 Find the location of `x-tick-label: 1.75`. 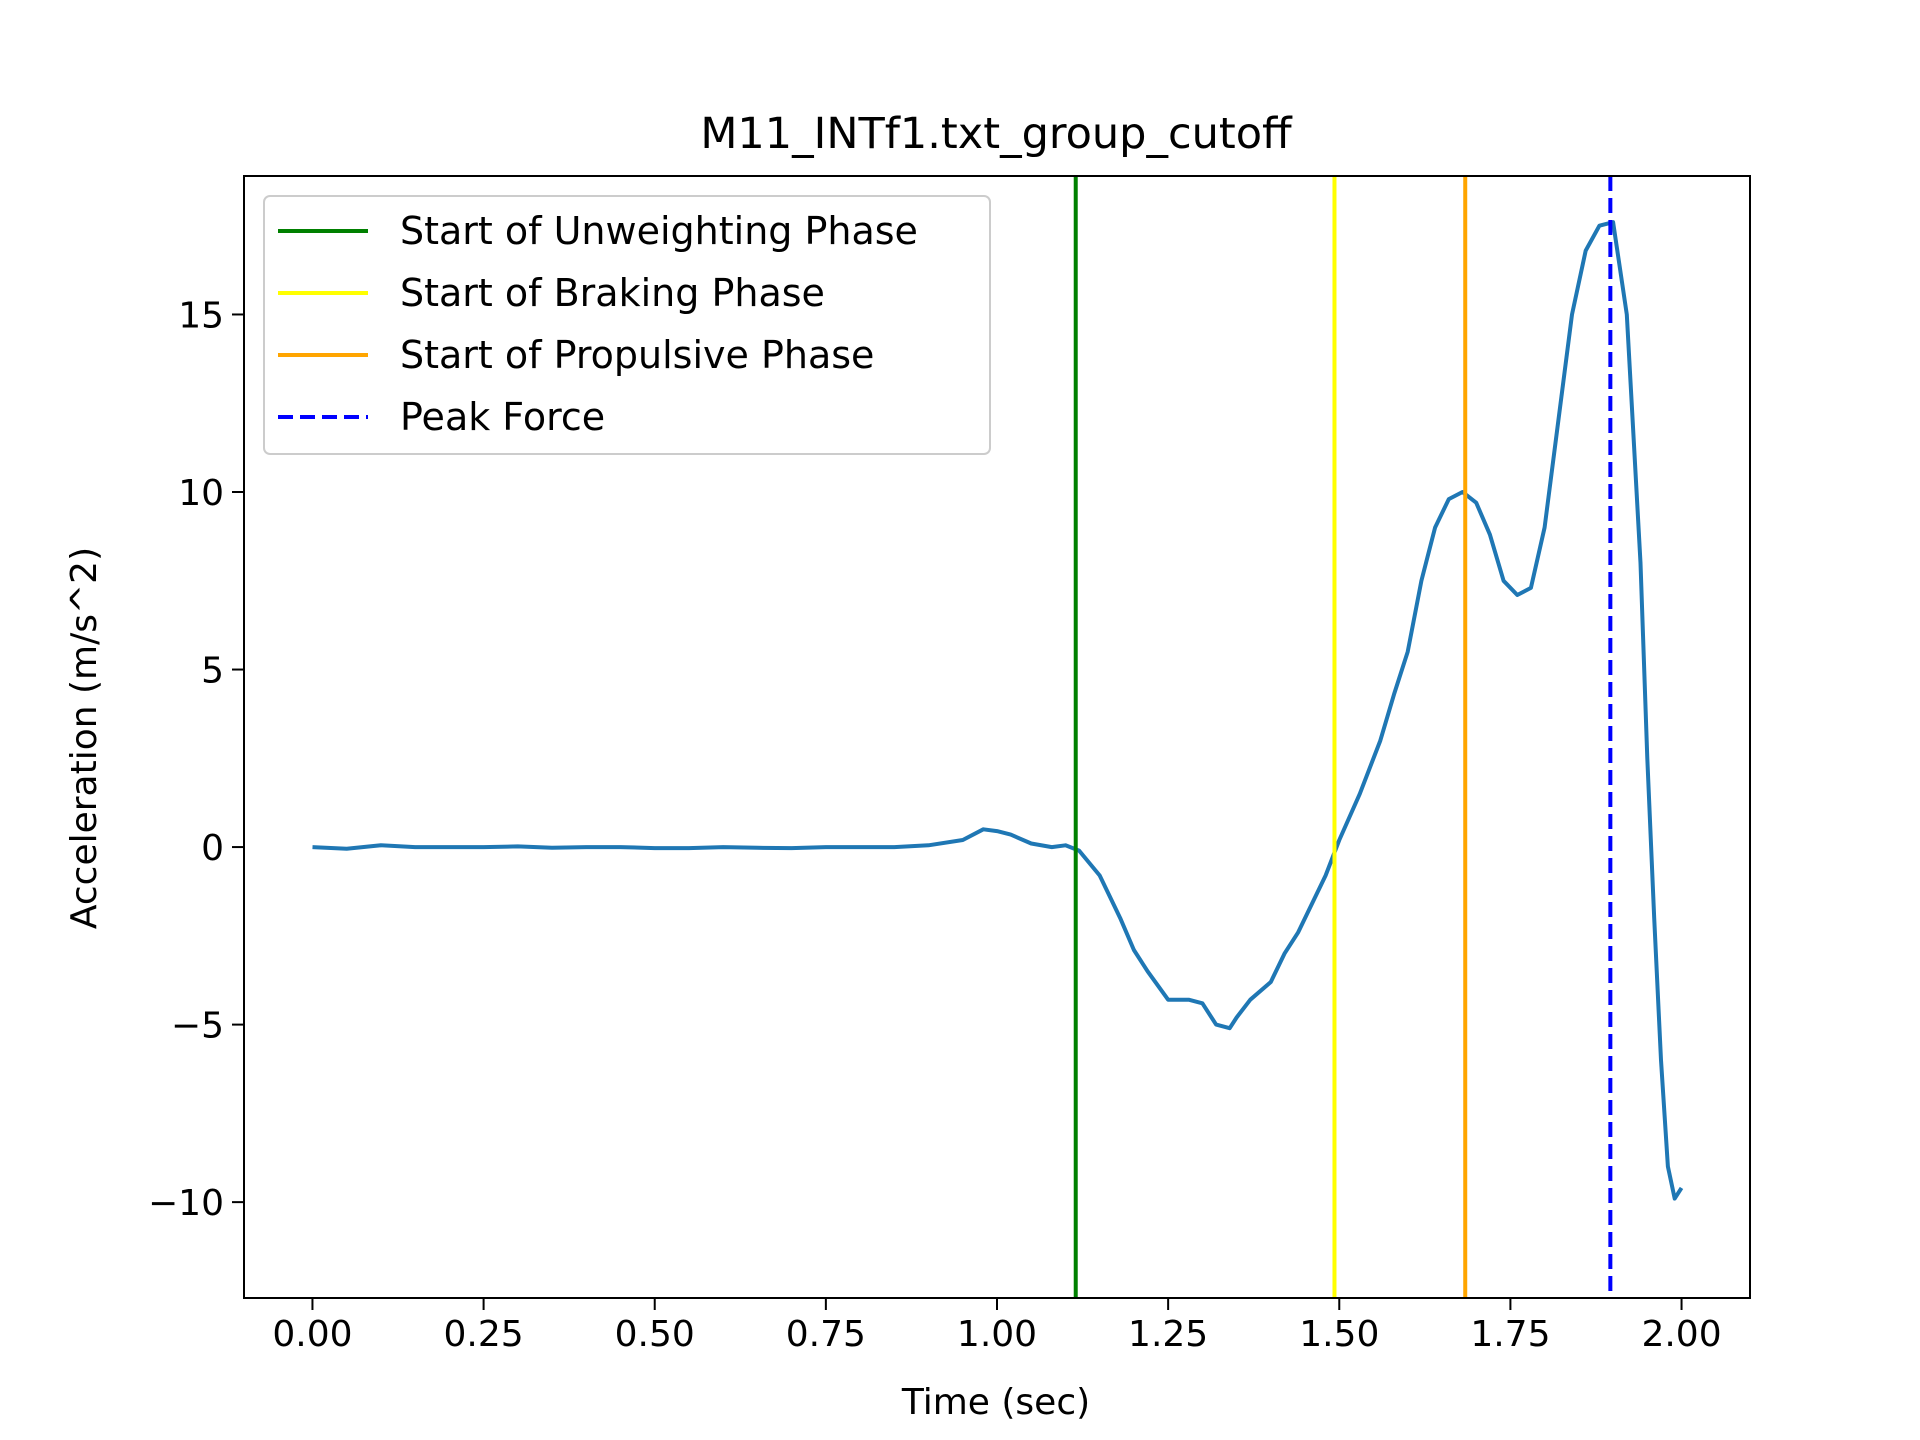

x-tick-label: 1.75 is located at coordinates (1510, 1334).